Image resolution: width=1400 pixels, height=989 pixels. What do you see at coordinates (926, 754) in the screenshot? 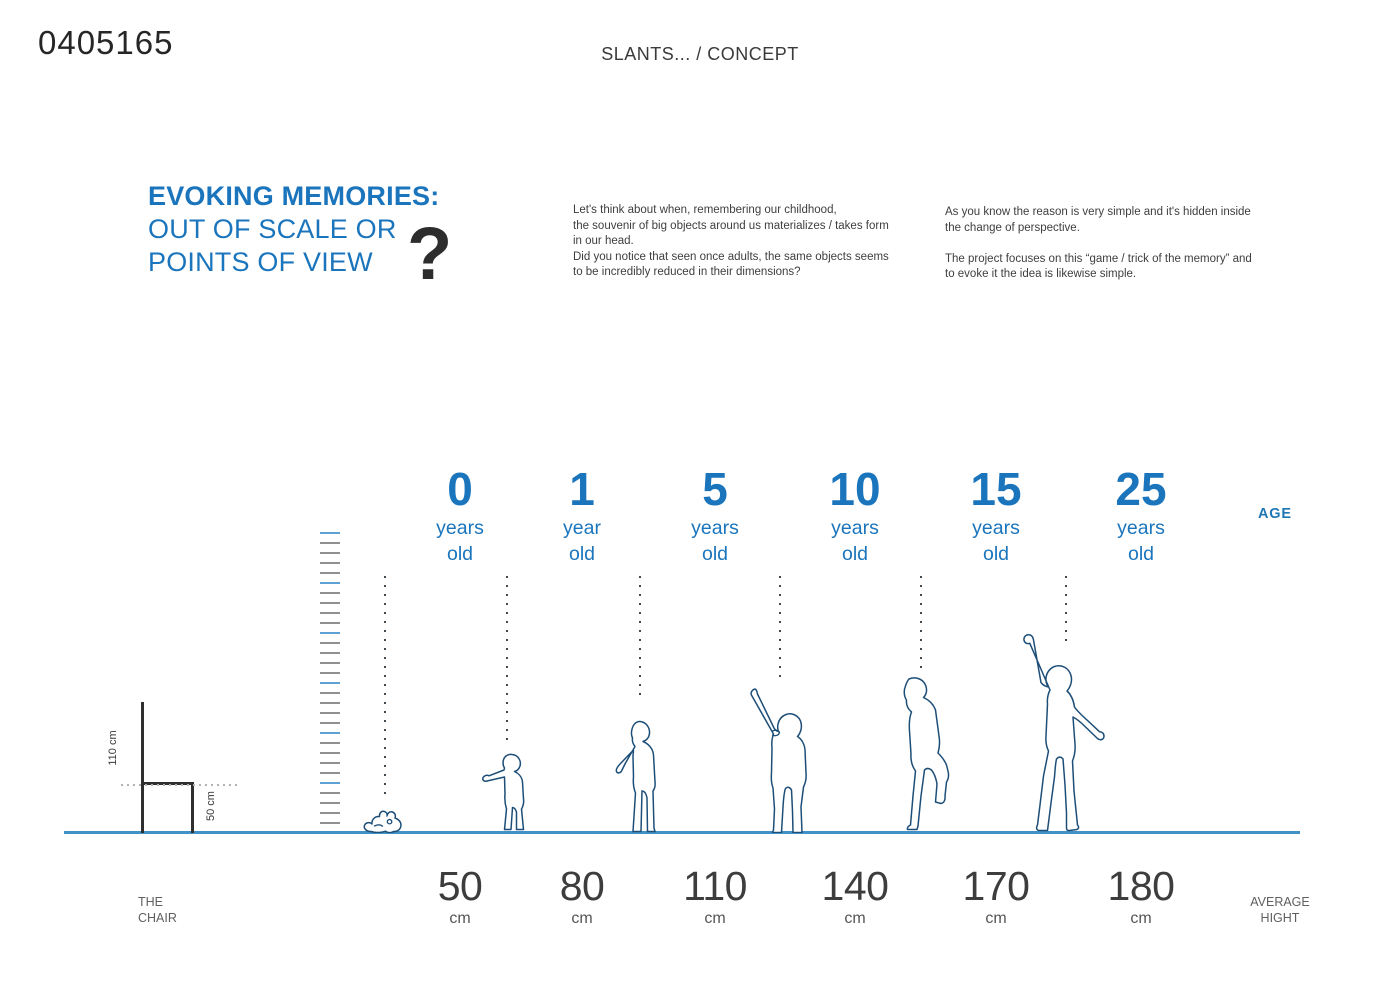
I see `teen-outline-drawing` at bounding box center [926, 754].